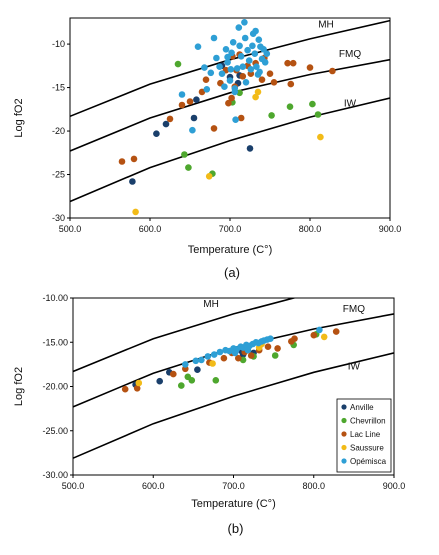 The height and width of the screenshot is (555, 439). Describe the element at coordinates (354, 367) in the screenshot. I see `buffer-label-iw: IW` at that location.